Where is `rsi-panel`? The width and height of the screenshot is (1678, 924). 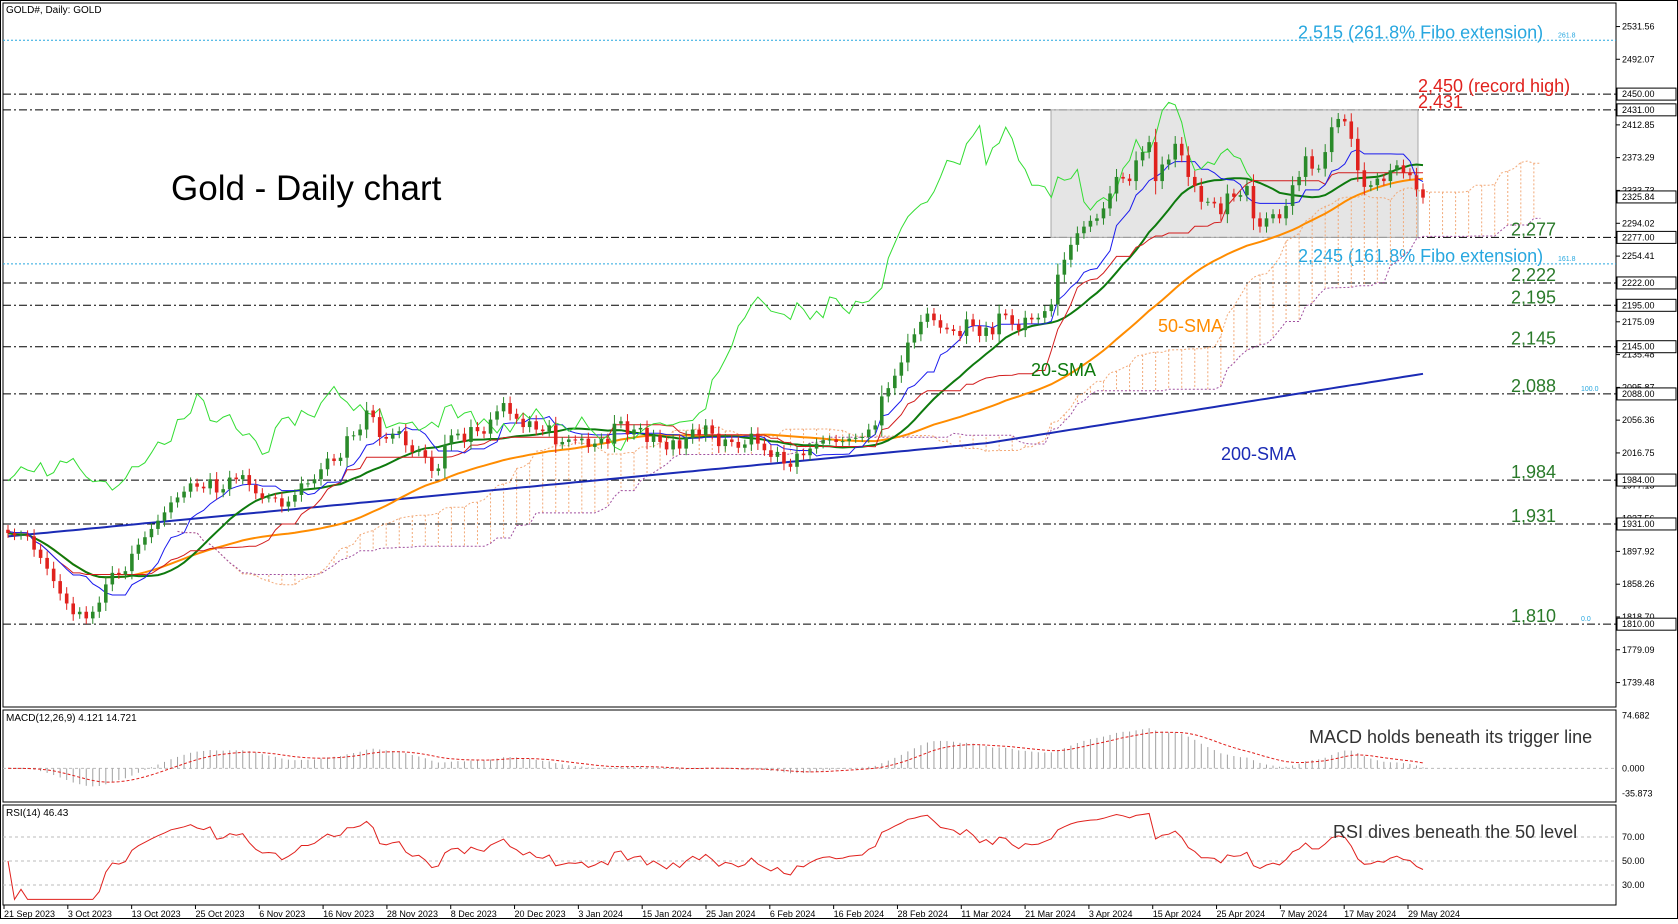
rsi-panel is located at coordinates (809, 855).